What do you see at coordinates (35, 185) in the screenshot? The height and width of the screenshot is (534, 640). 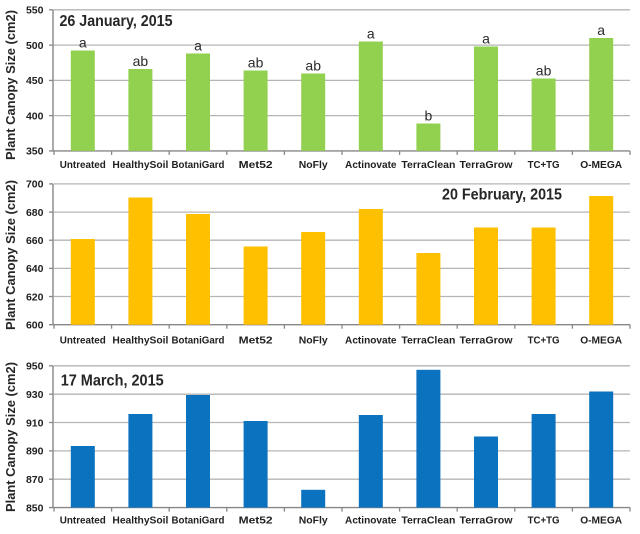 I see `svg-text: 700` at bounding box center [35, 185].